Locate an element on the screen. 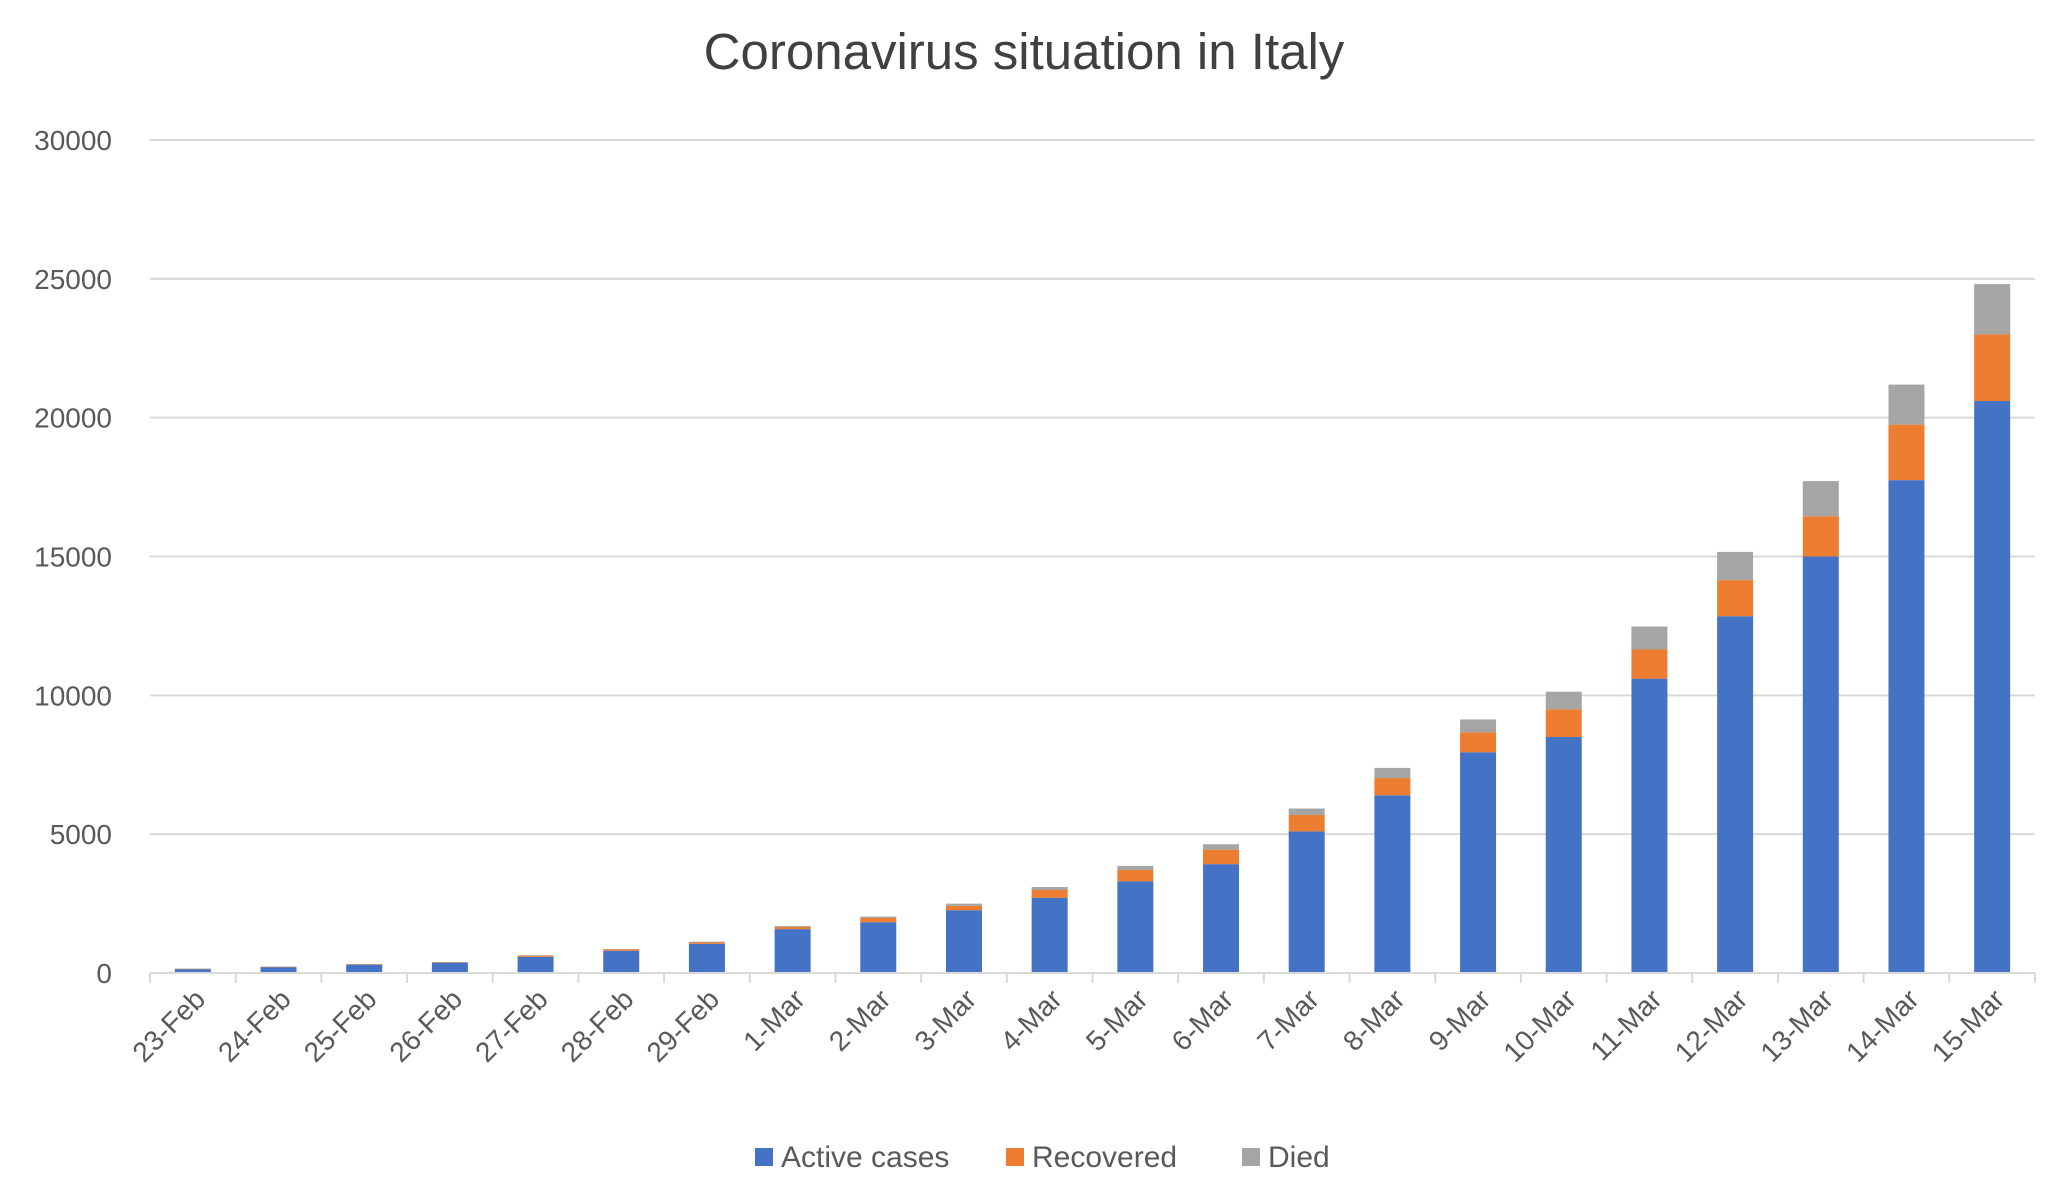 The width and height of the screenshot is (2048, 1198). y-tick-label: 10000 is located at coordinates (73, 695).